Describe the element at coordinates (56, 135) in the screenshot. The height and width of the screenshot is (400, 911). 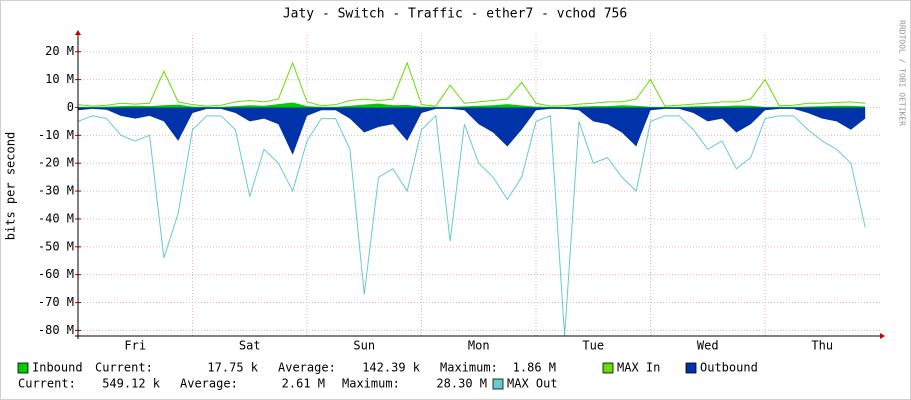
I see `y-tick-label: -10 M` at that location.